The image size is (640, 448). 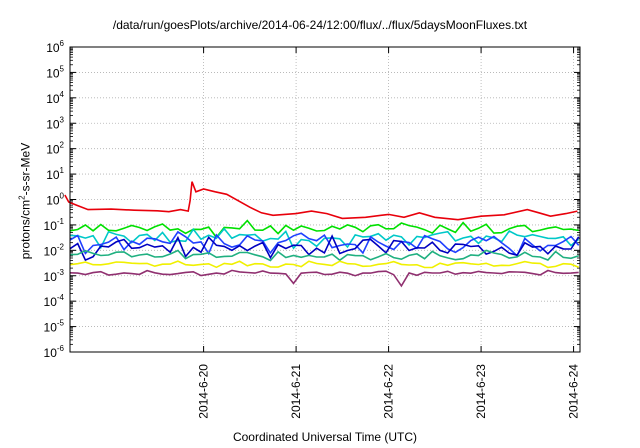 What do you see at coordinates (204, 391) in the screenshot?
I see `x-tick-label: 2014-6-20` at bounding box center [204, 391].